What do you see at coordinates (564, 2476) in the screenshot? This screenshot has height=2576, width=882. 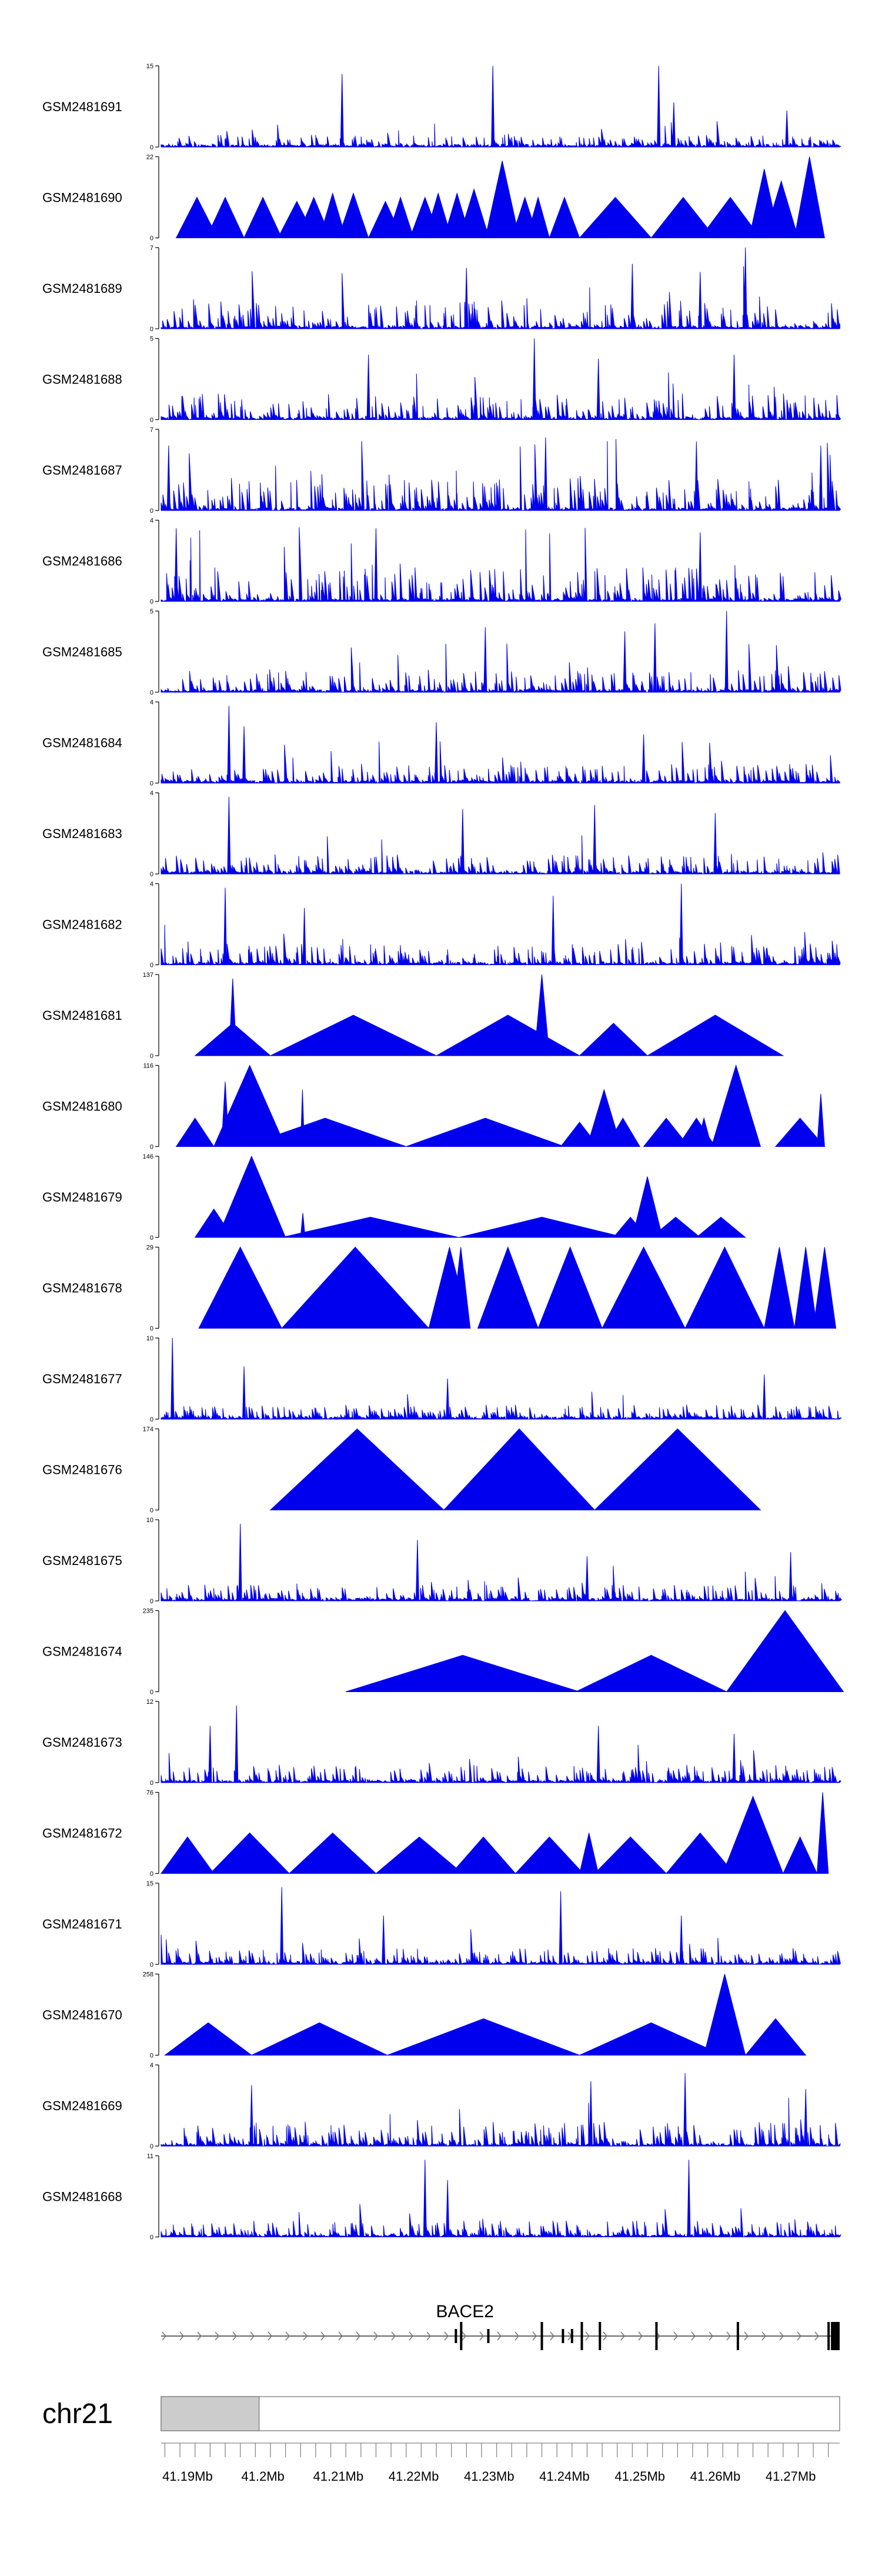 I see `x-tick-label: 41.24Mb` at bounding box center [564, 2476].